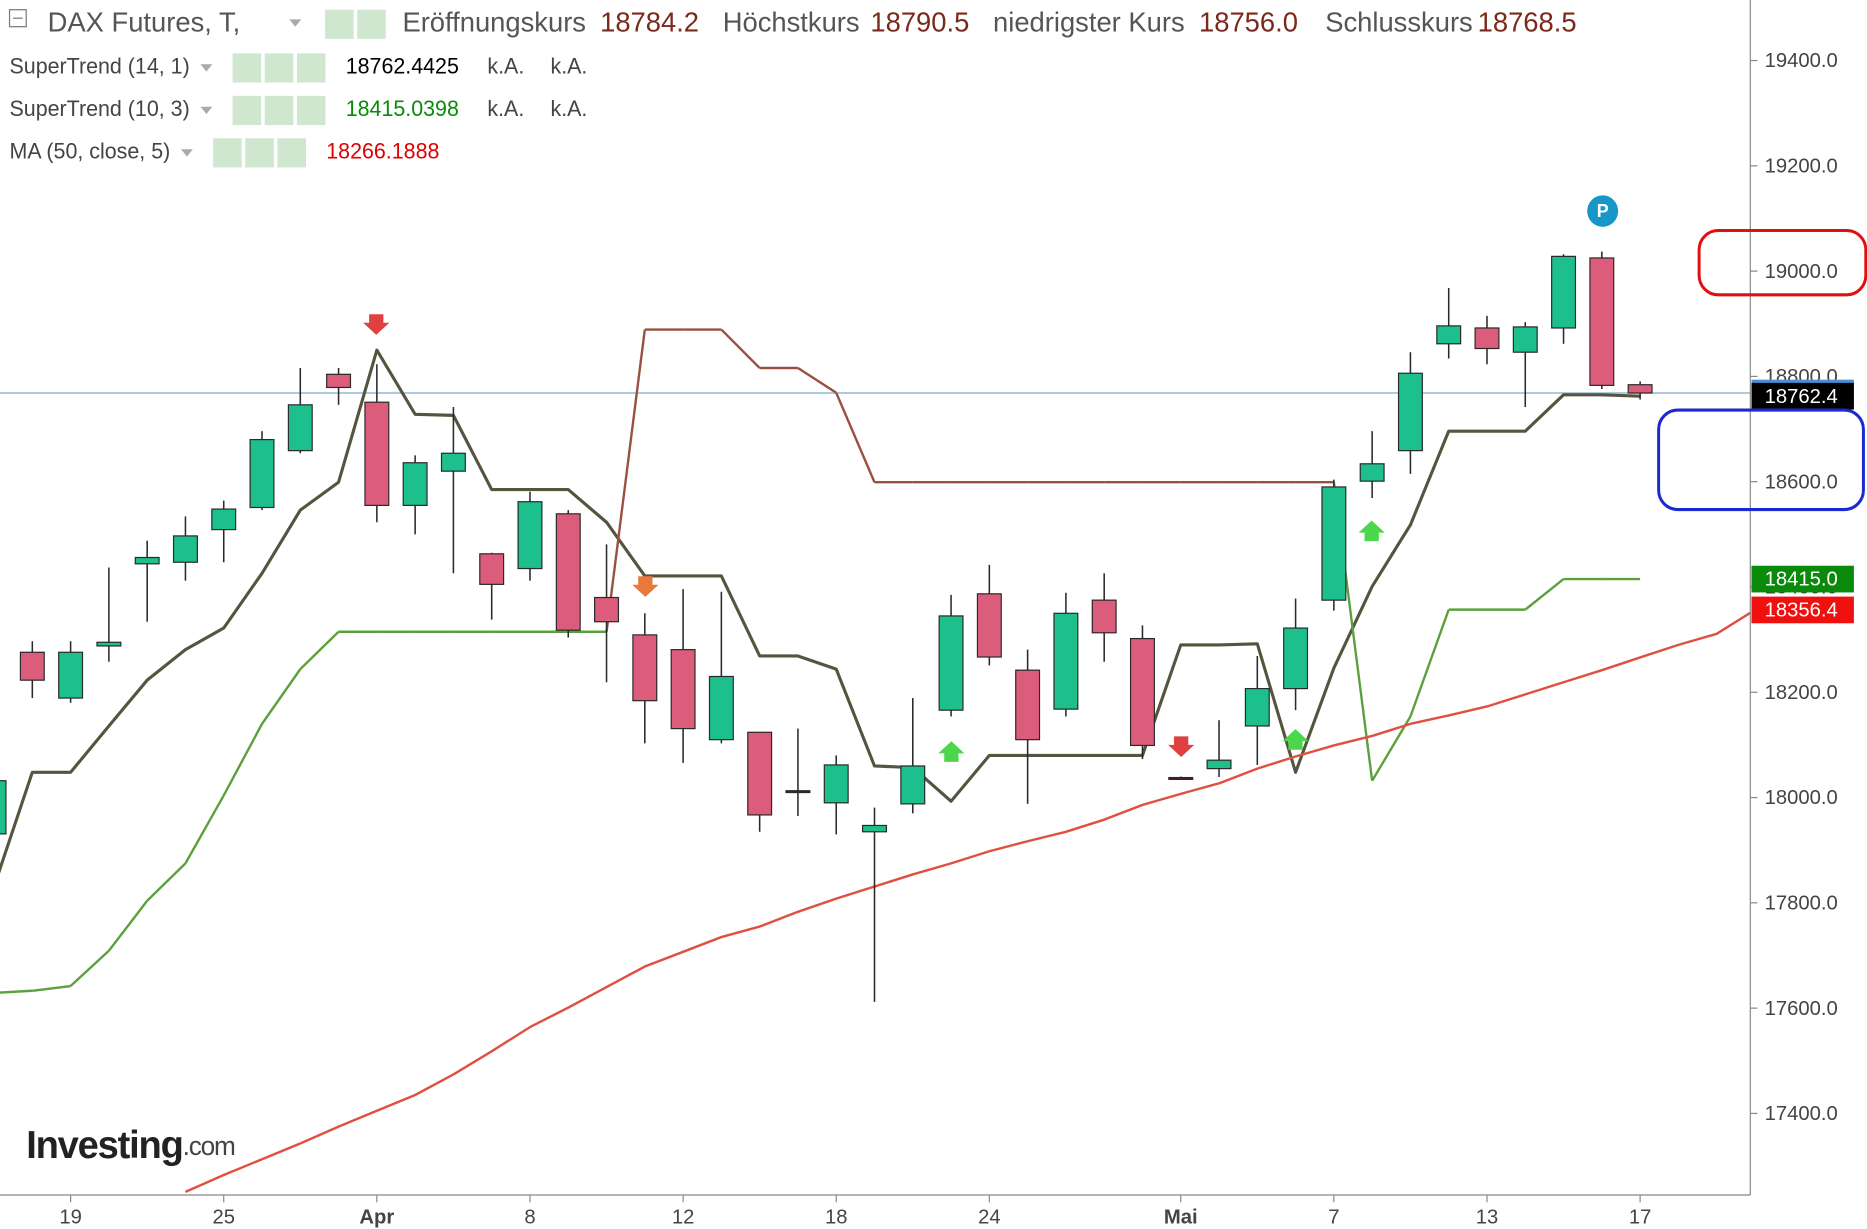 This screenshot has height=1229, width=1867. What do you see at coordinates (17, 18) in the screenshot?
I see `collapse-toggle` at bounding box center [17, 18].